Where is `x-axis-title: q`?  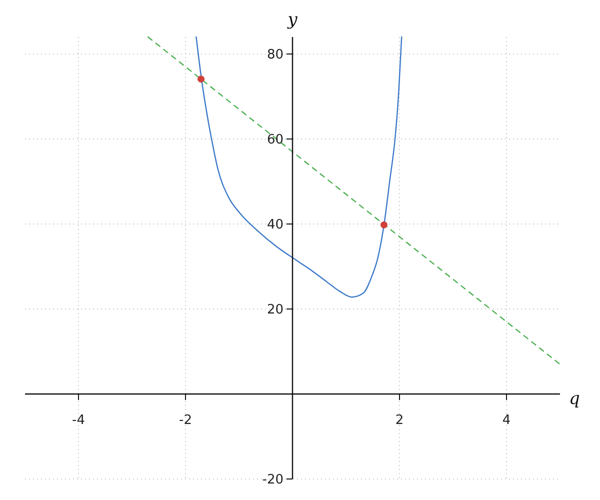
x-axis-title: q is located at coordinates (574, 399).